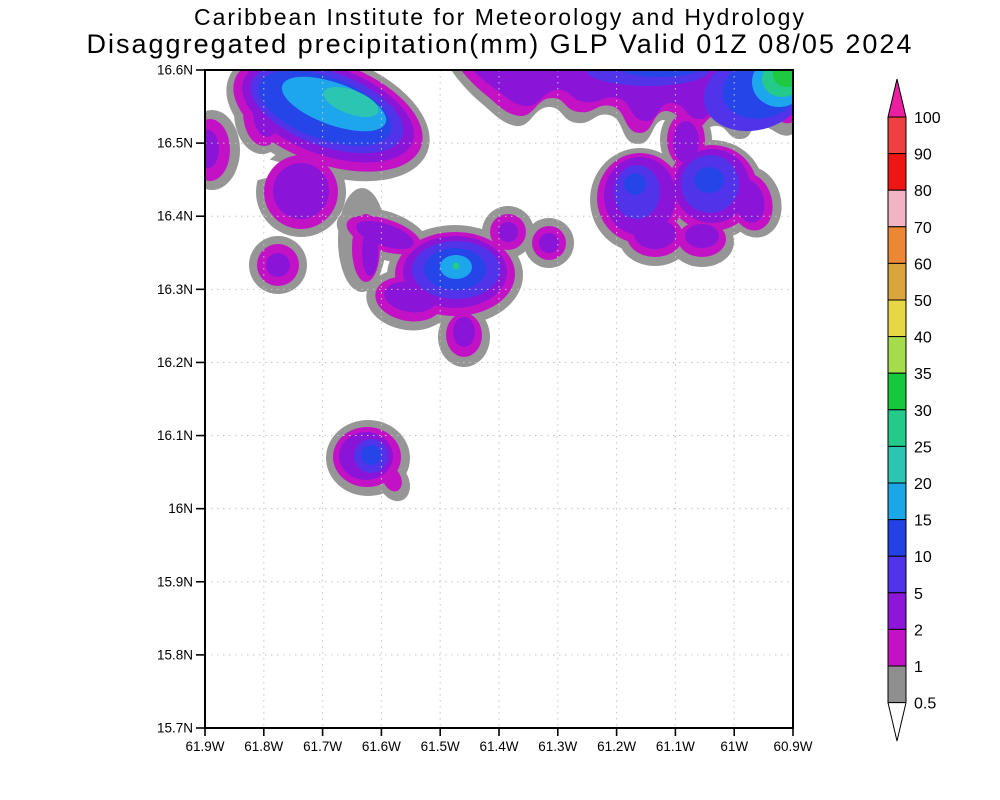 The height and width of the screenshot is (800, 1000). I want to click on x-tick-label: 61.7W, so click(322, 746).